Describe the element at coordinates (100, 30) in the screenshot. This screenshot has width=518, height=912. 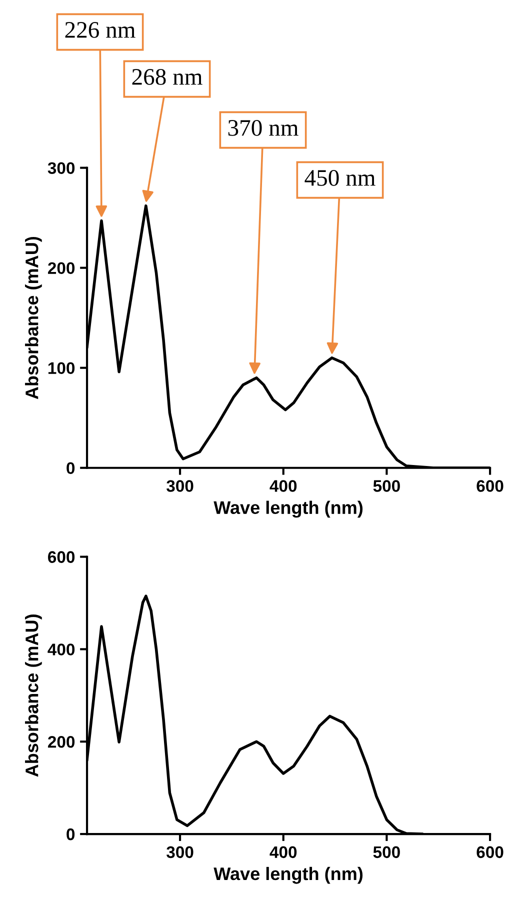
I see `annotation: 226 nm` at that location.